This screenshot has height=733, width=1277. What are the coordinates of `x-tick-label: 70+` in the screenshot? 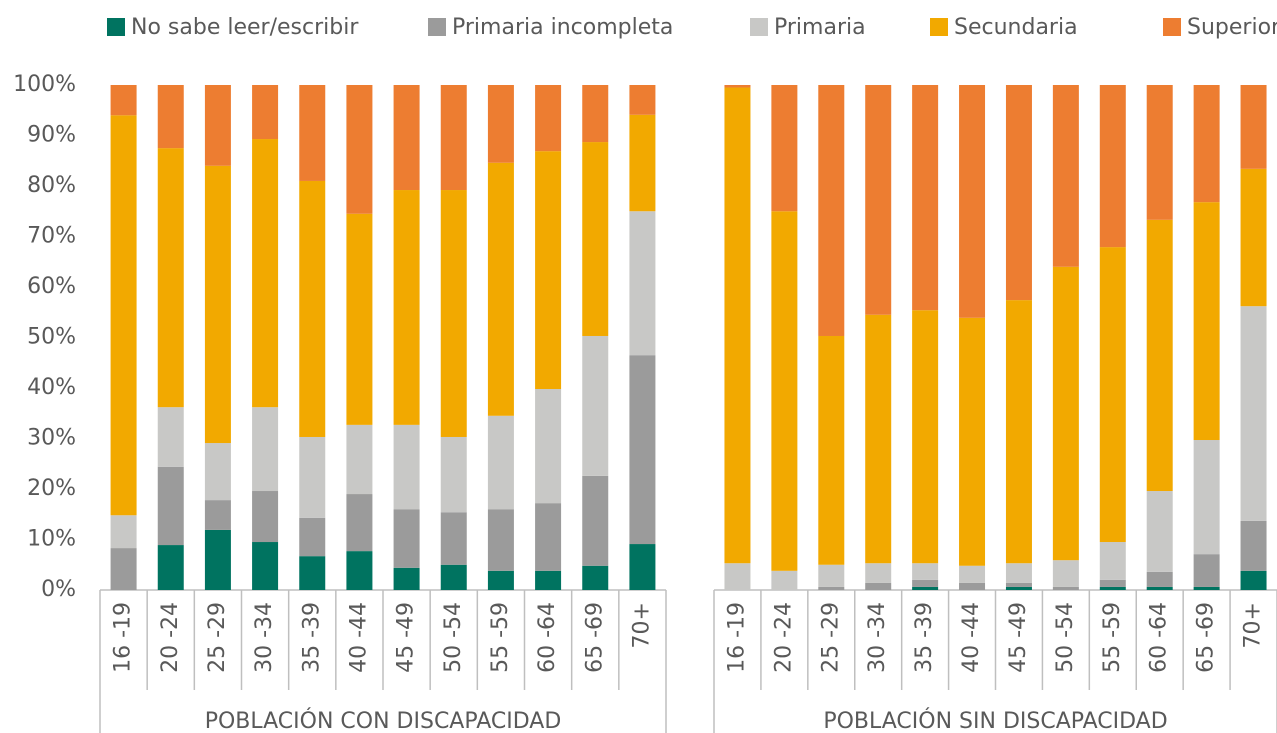 It's located at (1253, 625).